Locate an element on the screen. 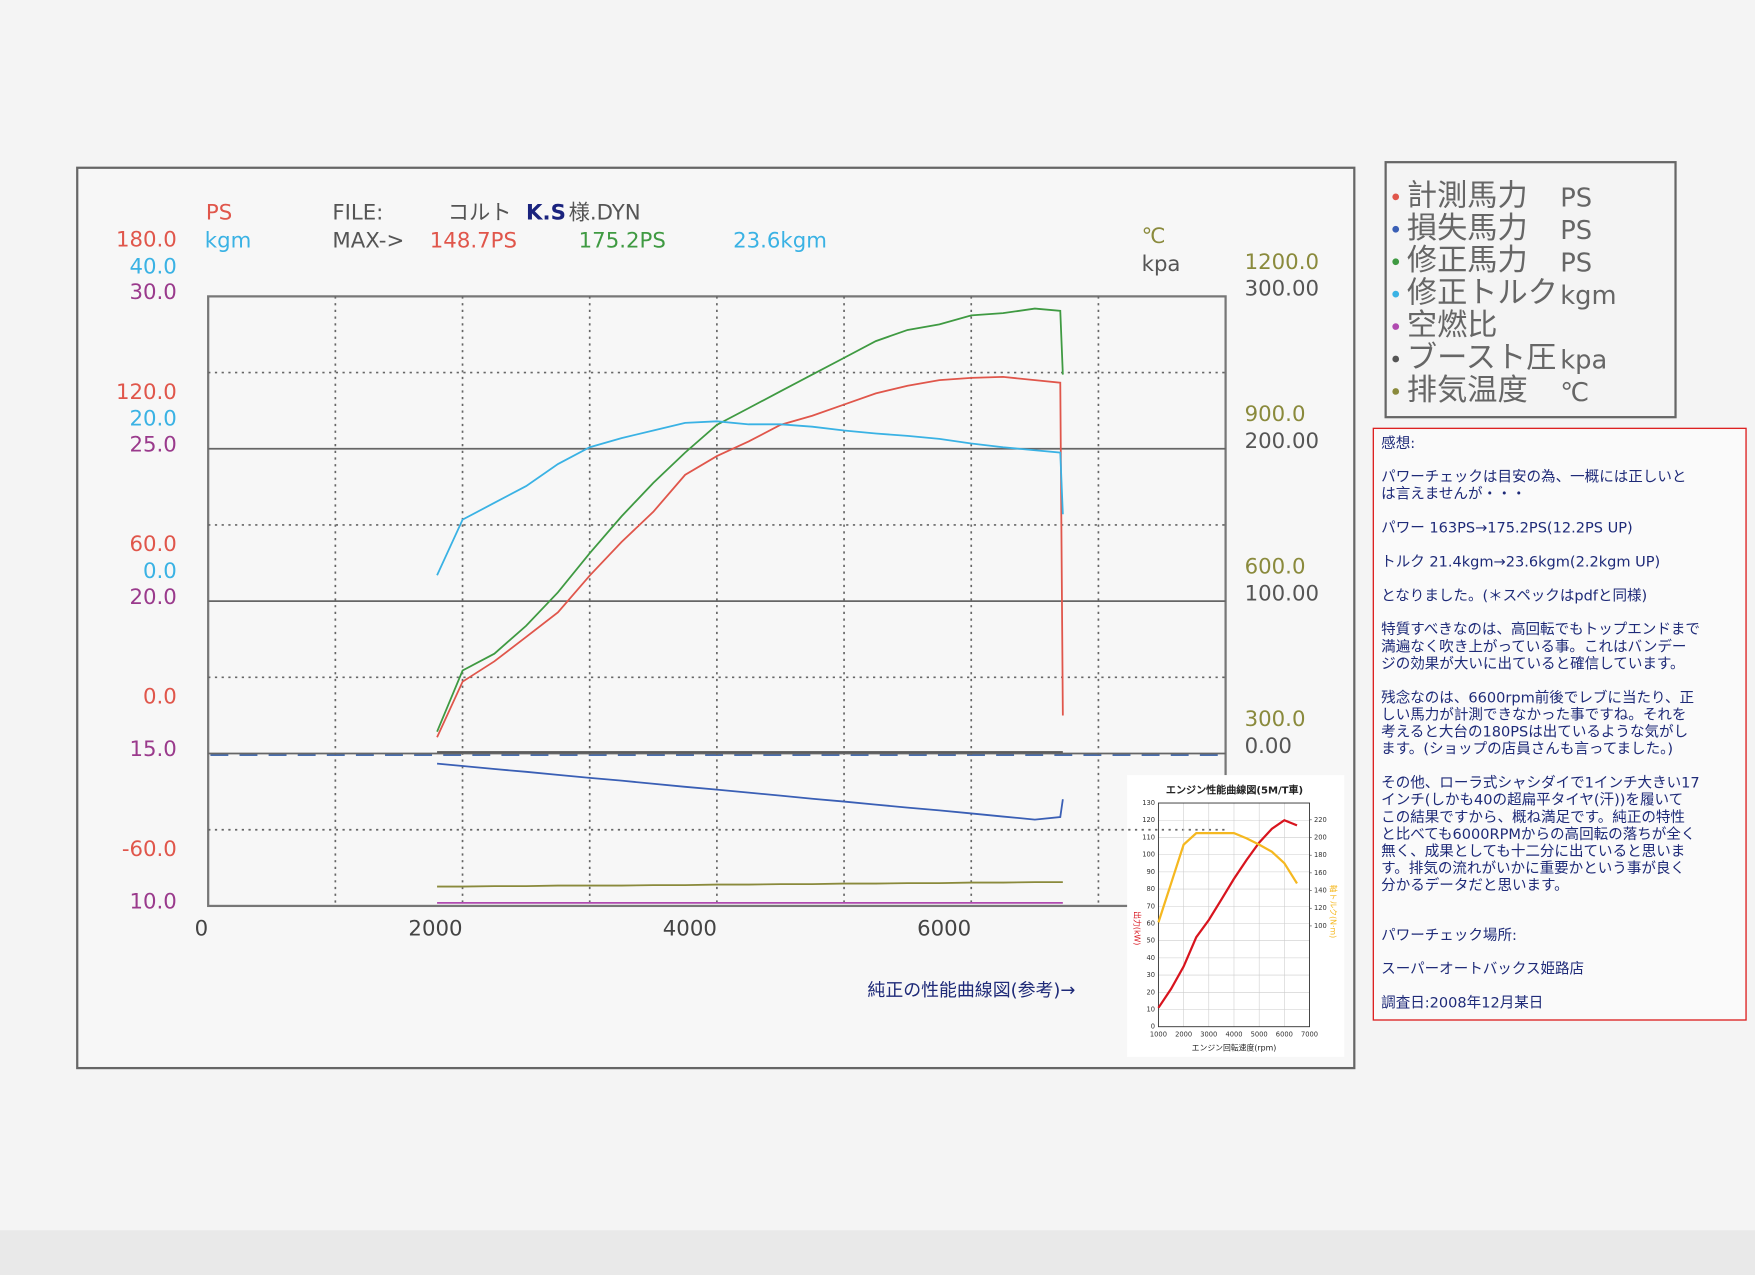  y-tick-label: 30 is located at coordinates (1151, 975).